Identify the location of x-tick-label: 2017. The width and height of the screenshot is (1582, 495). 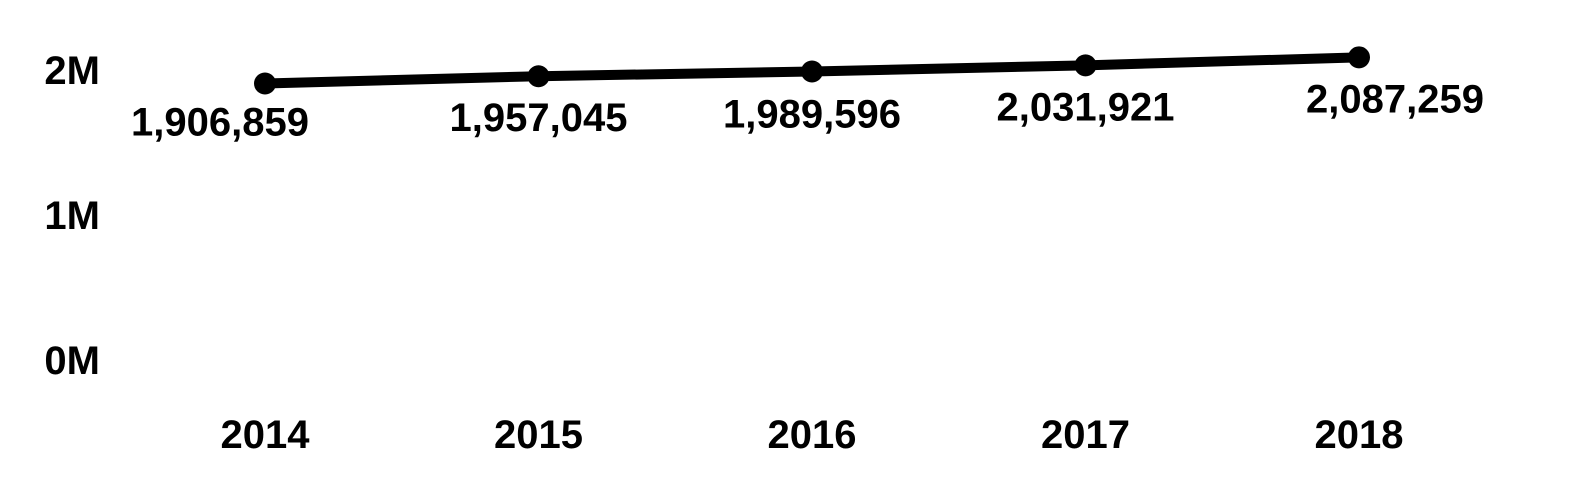
(1085, 435).